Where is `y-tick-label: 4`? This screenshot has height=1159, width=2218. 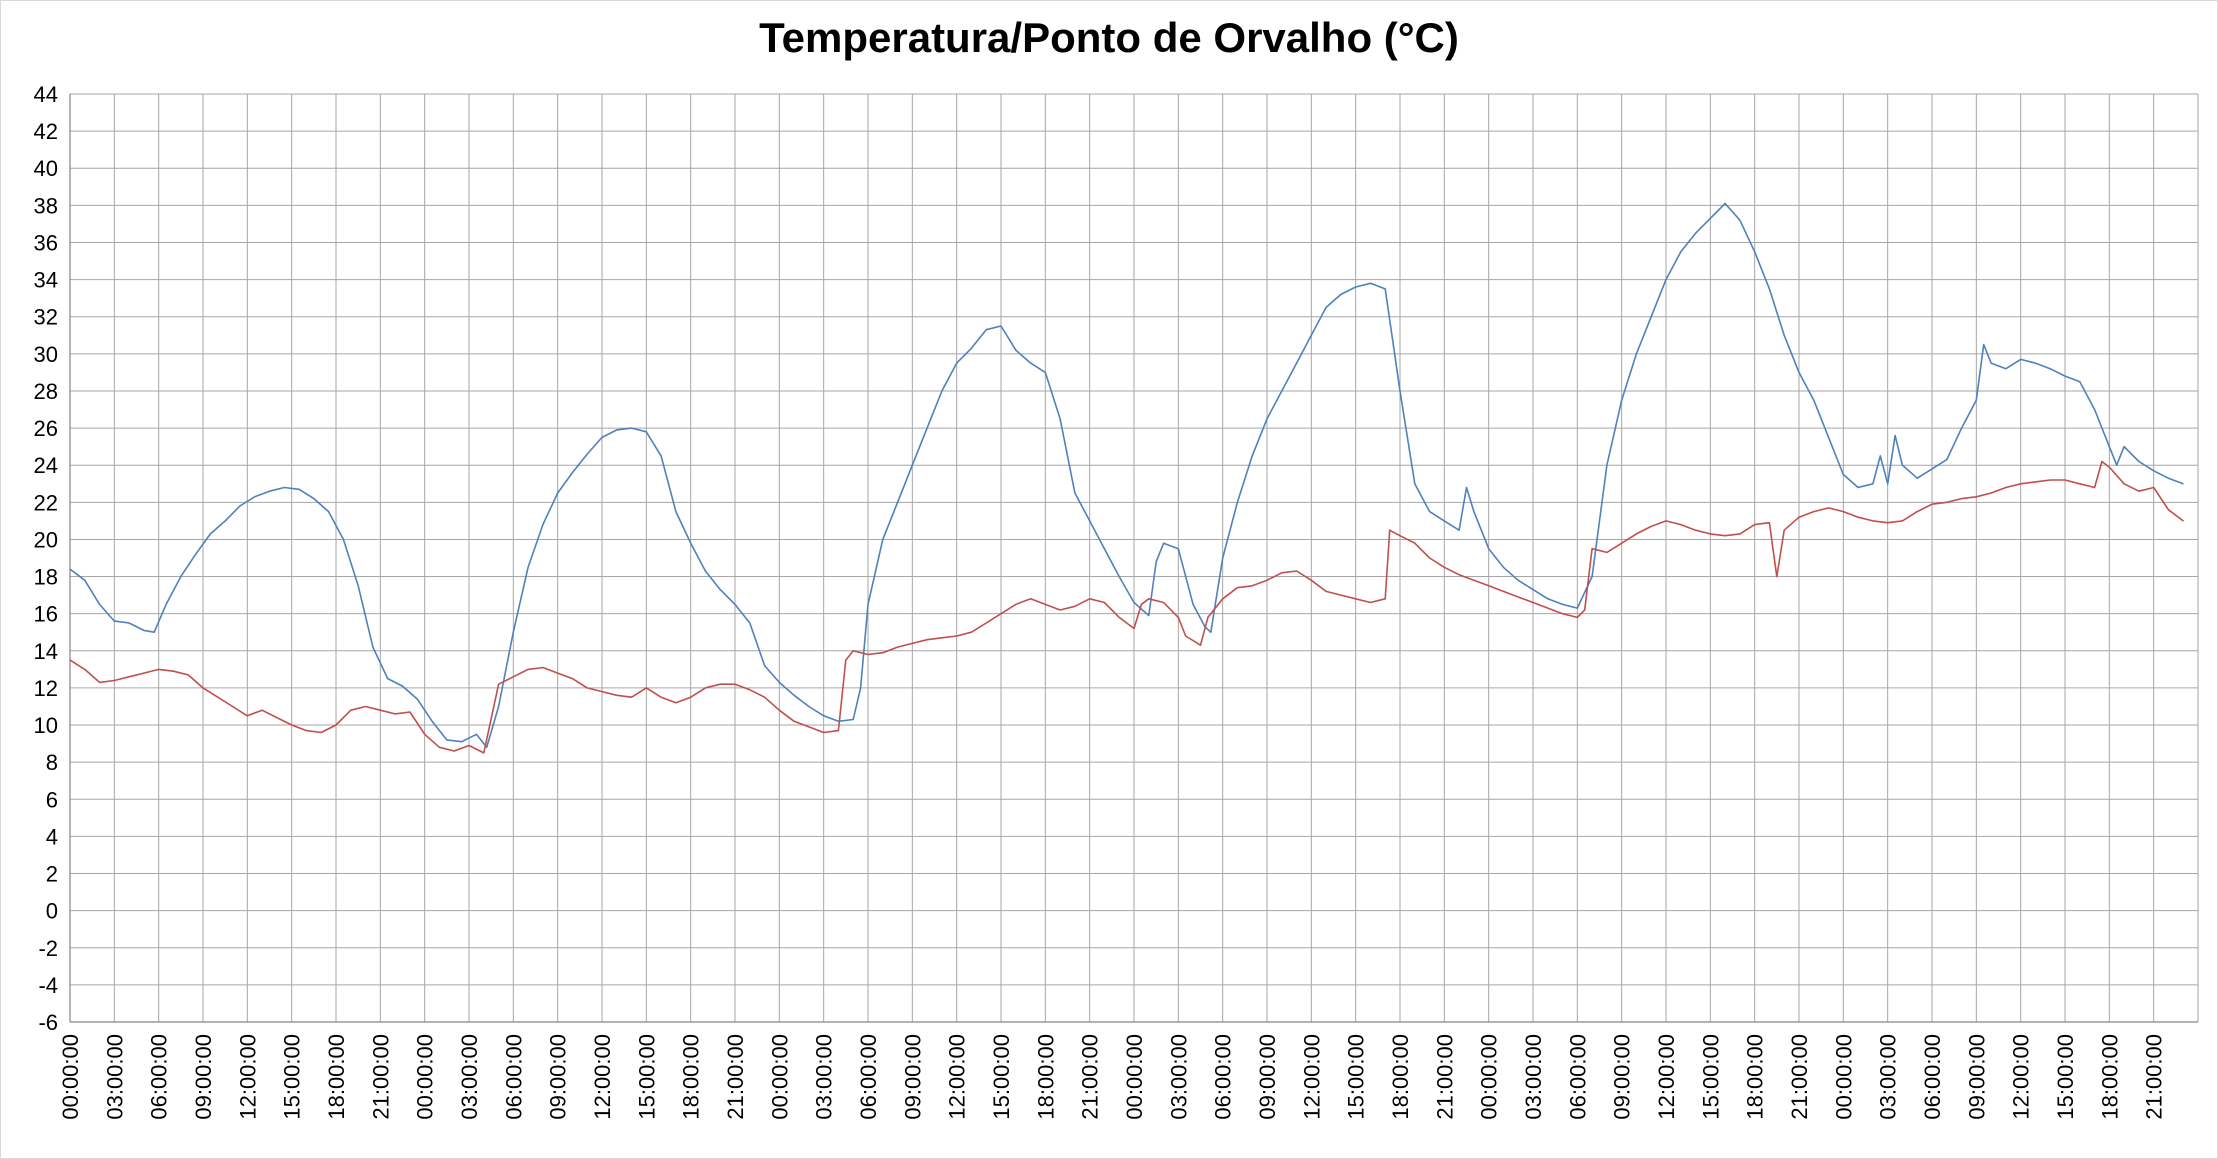 y-tick-label: 4 is located at coordinates (52, 836).